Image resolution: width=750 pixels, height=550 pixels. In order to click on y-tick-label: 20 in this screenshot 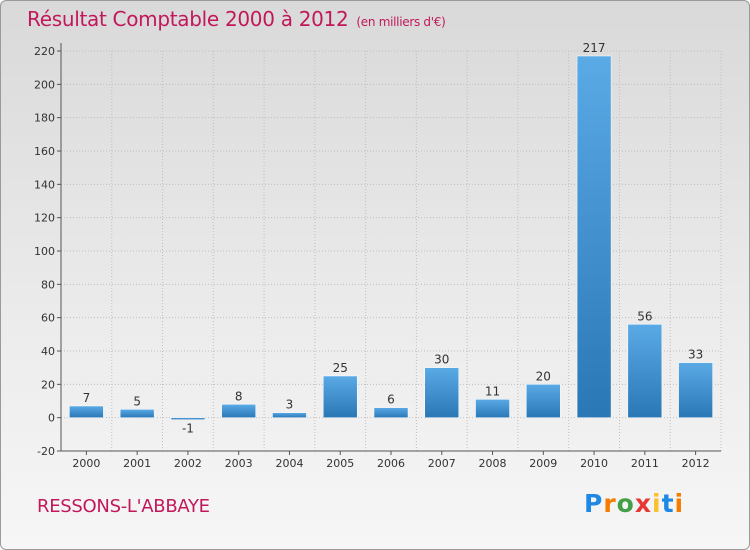, I will do `click(48, 384)`.